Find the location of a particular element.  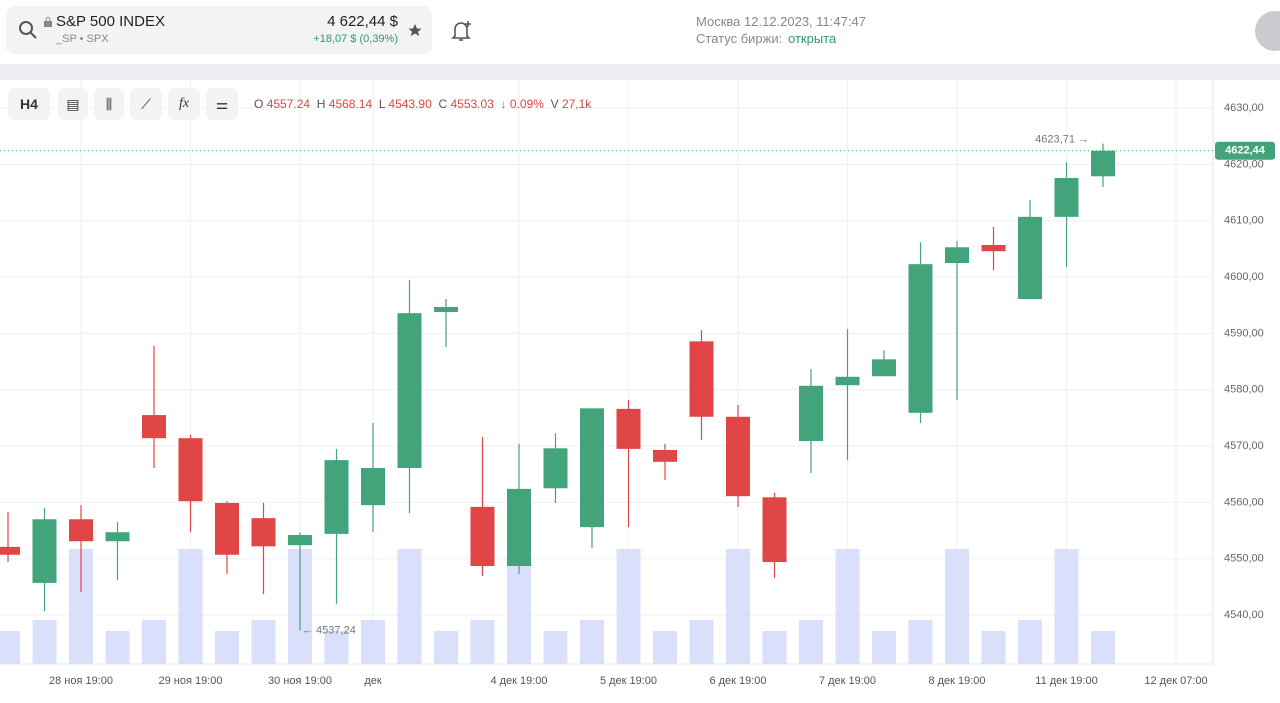

draw-button: ⟋ is located at coordinates (146, 104).